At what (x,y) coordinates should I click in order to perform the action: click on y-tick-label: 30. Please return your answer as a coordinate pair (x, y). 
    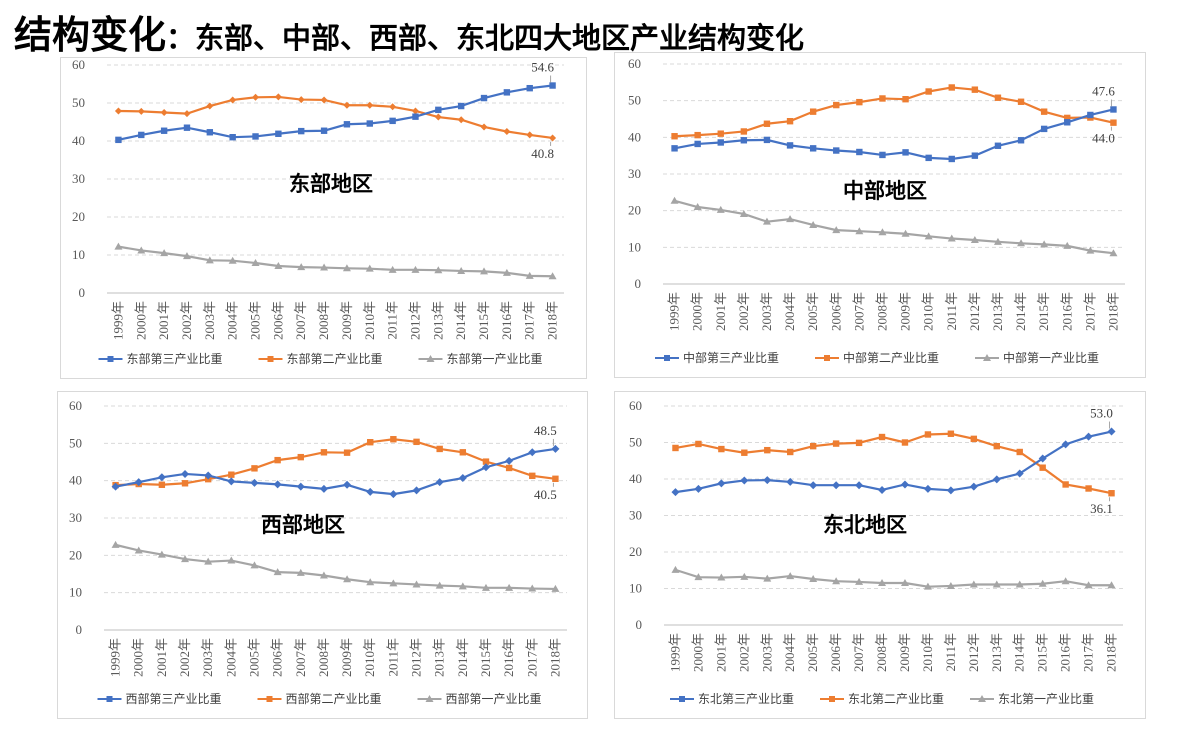
    Looking at the image, I should click on (635, 515).